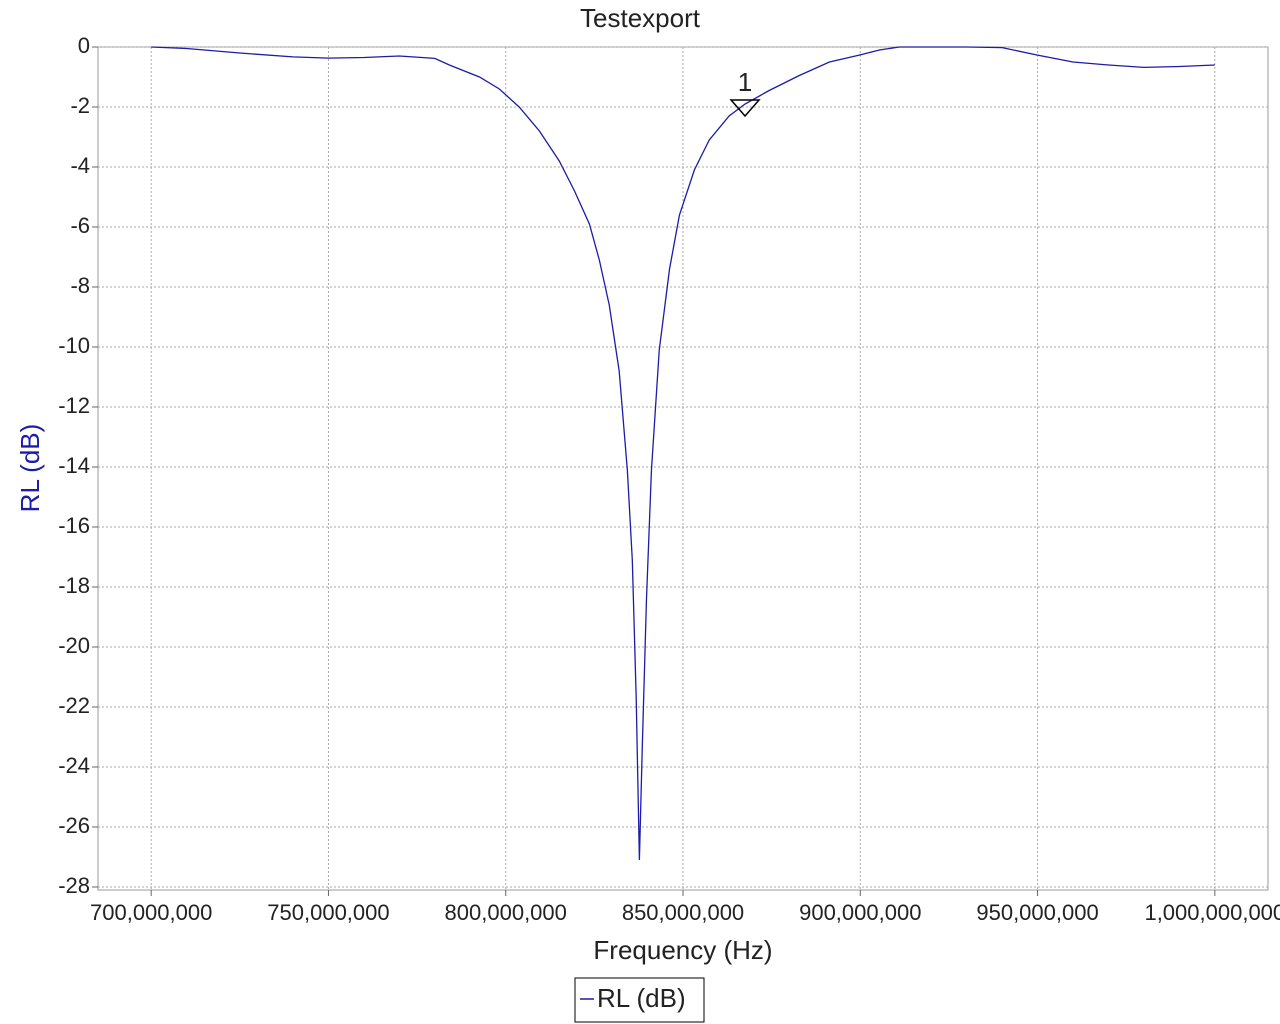 The height and width of the screenshot is (1024, 1280). What do you see at coordinates (84, 45) in the screenshot?
I see `y-tick-label: 0` at bounding box center [84, 45].